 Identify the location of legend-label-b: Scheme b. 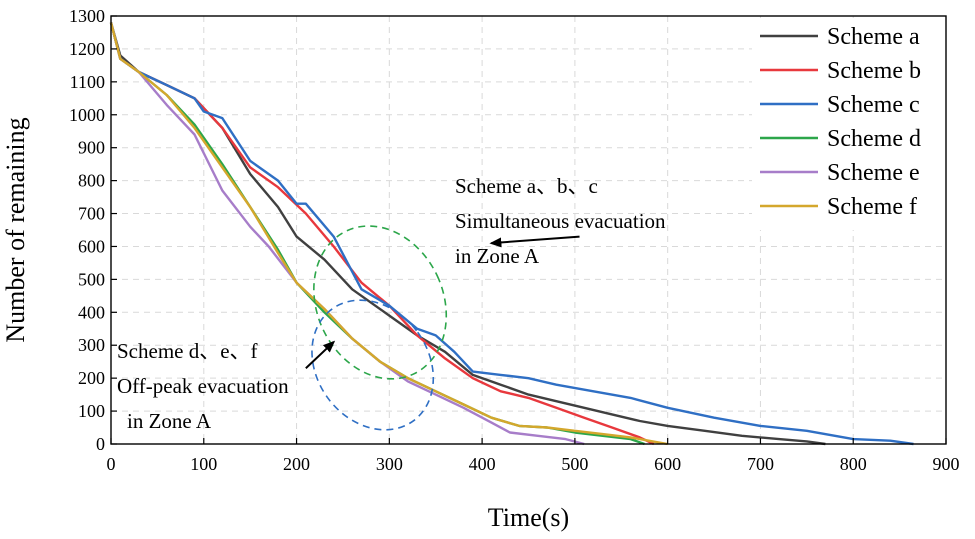
(874, 71).